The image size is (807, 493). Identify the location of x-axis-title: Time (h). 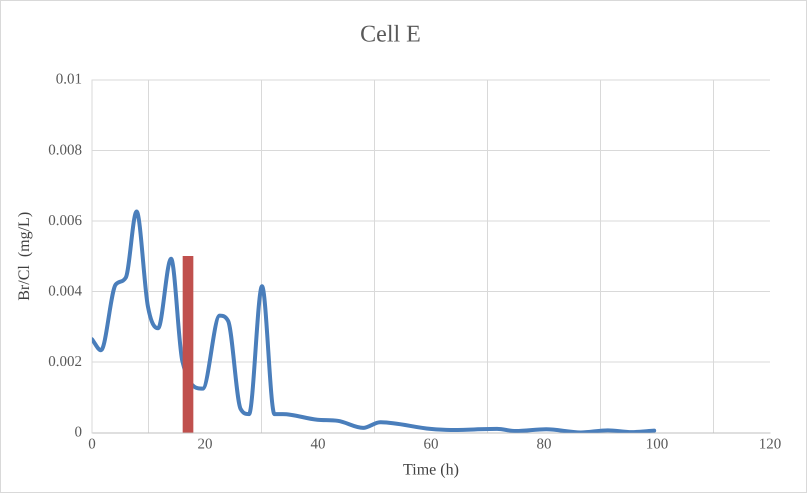
(431, 470).